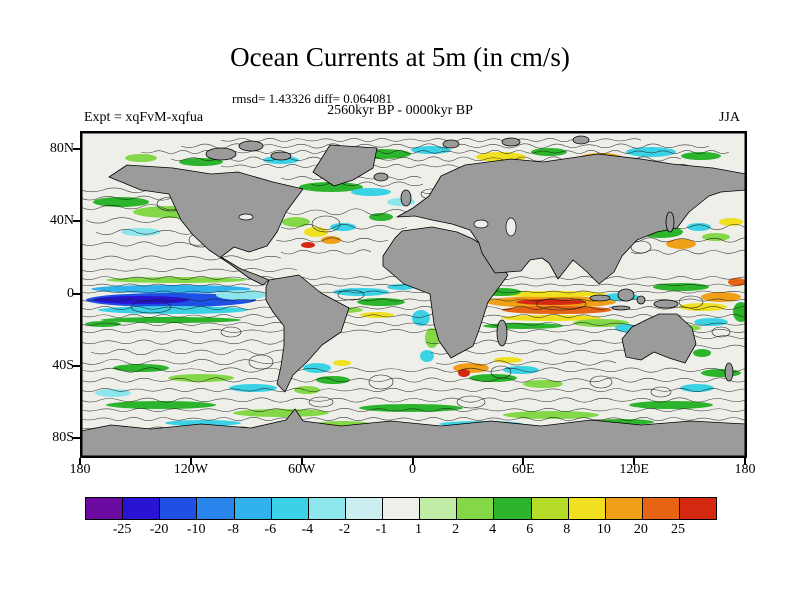 The image size is (800, 600). What do you see at coordinates (634, 469) in the screenshot?
I see `x-axis-label: 120E` at bounding box center [634, 469].